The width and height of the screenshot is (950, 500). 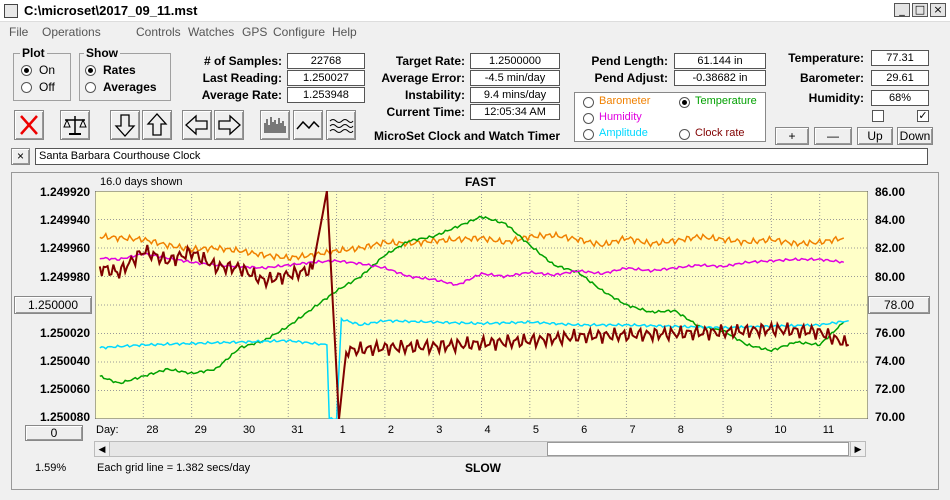 I want to click on barometer-label: Barometer:, so click(x=831, y=78).